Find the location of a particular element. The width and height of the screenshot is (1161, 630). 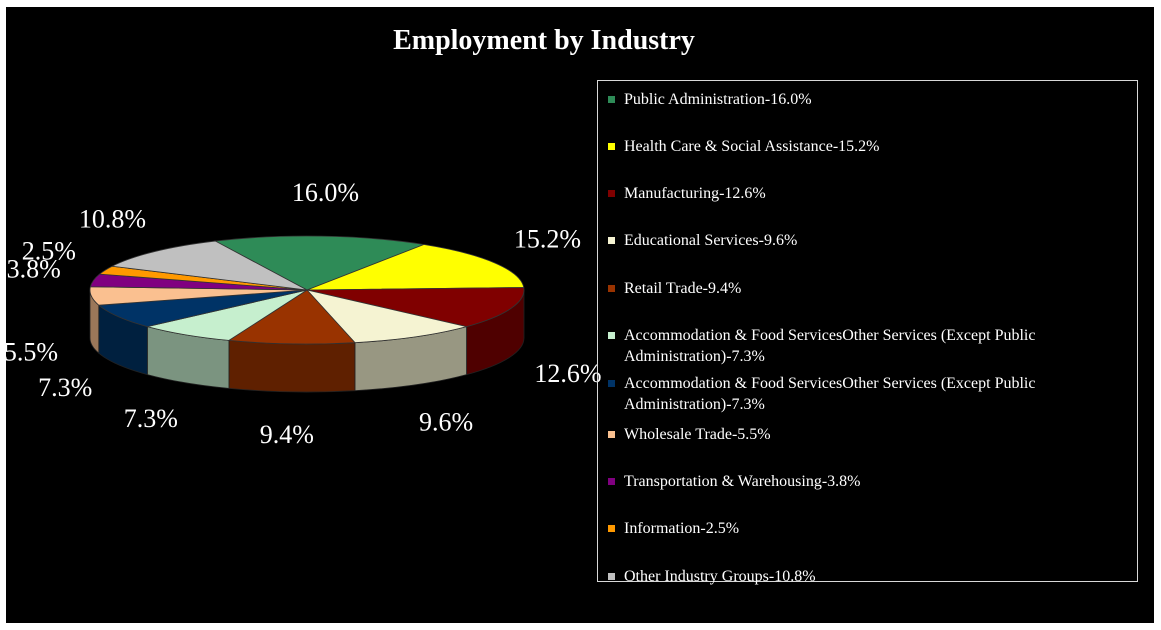

data-label-7: 5.5% is located at coordinates (32, 351).